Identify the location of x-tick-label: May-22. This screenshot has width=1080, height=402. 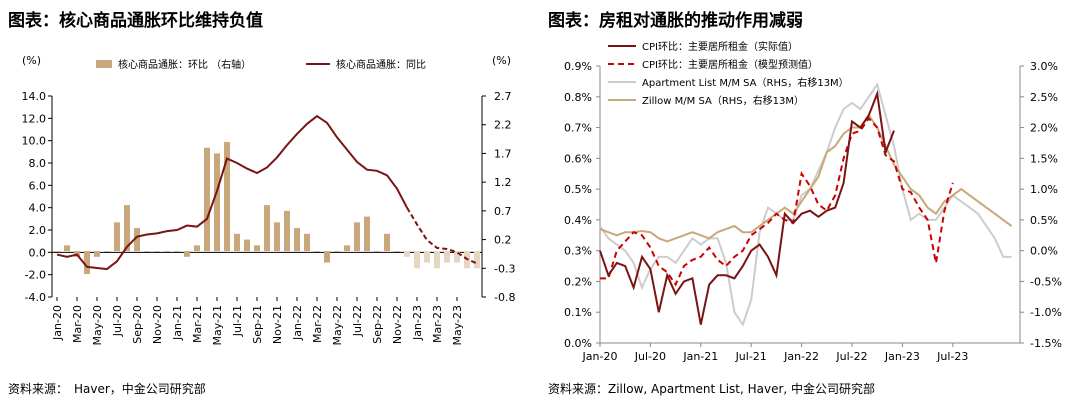
(337, 325).